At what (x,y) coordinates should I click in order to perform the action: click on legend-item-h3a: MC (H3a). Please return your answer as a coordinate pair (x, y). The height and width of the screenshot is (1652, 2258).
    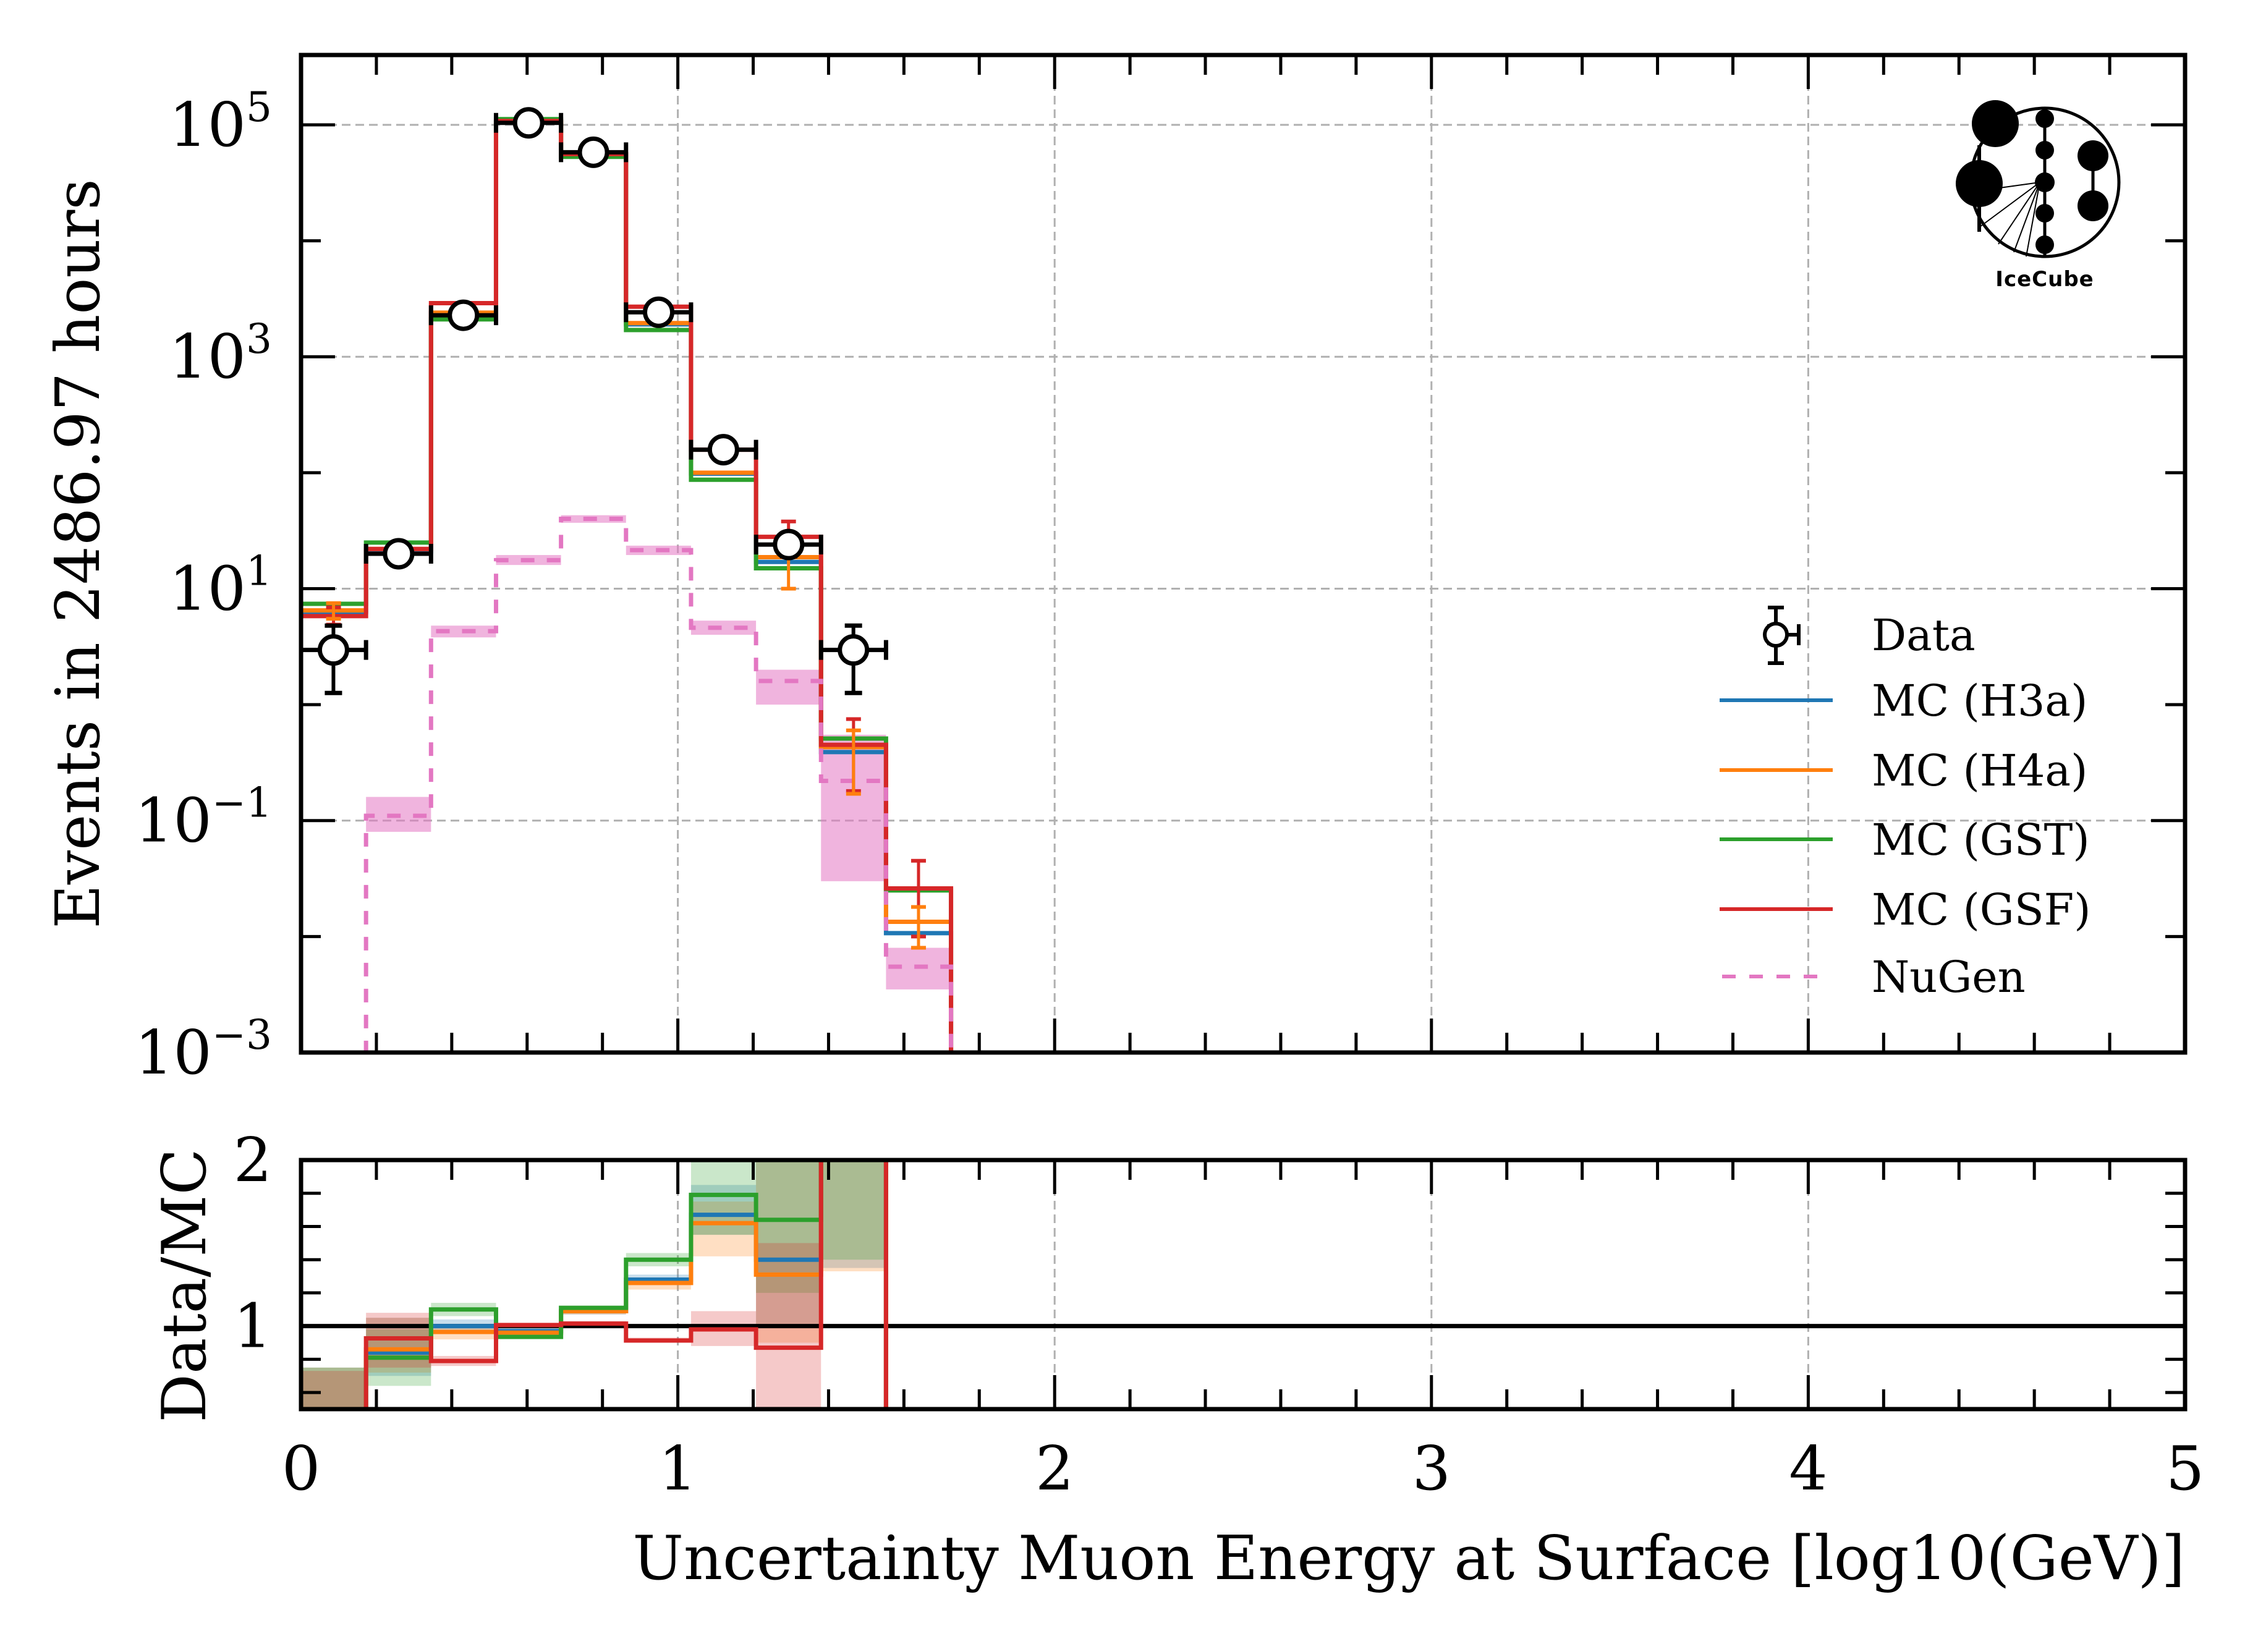
    Looking at the image, I should click on (1903, 701).